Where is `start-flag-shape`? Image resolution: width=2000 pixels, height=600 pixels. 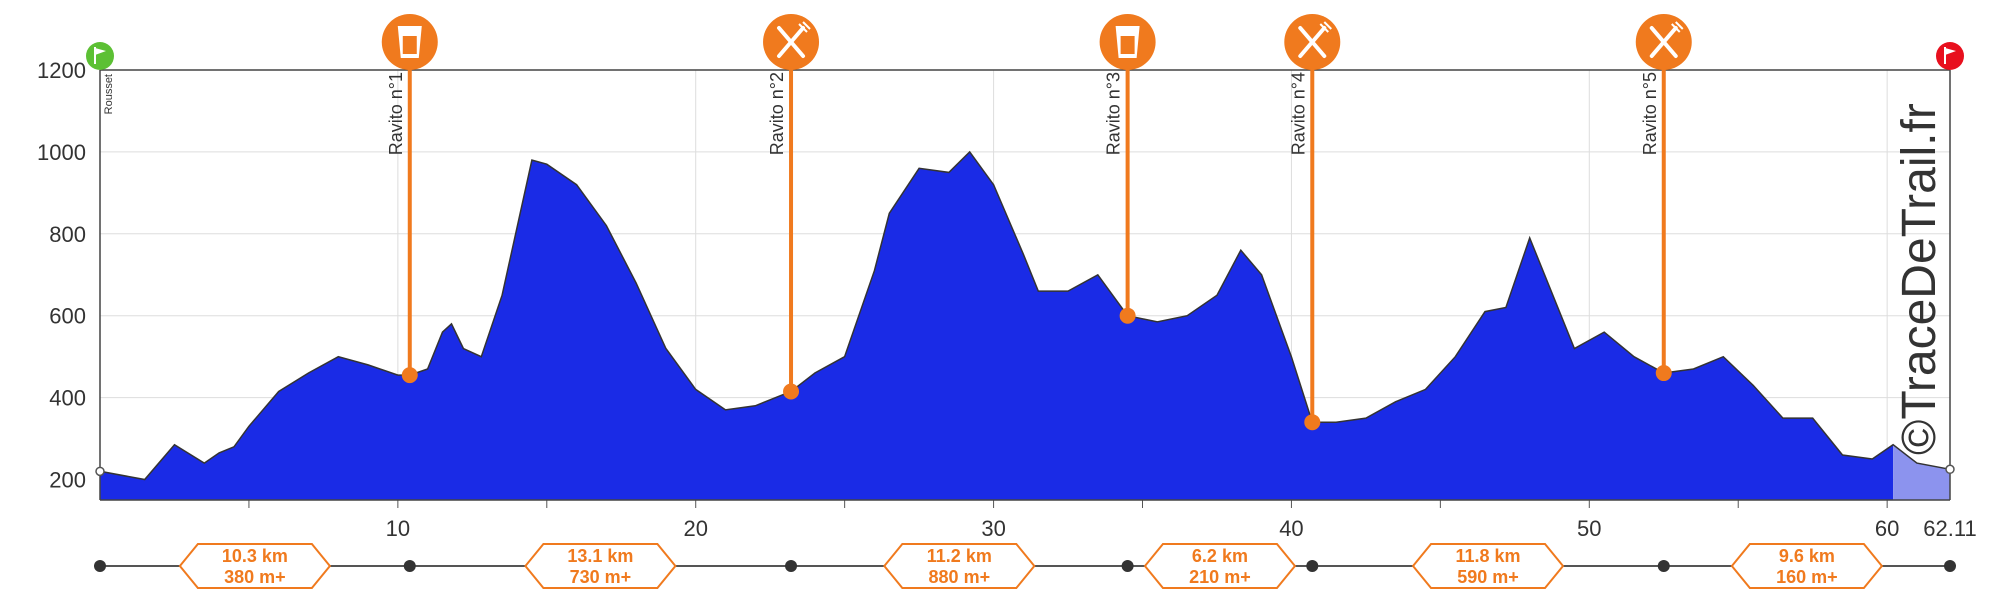 start-flag-shape is located at coordinates (100, 51).